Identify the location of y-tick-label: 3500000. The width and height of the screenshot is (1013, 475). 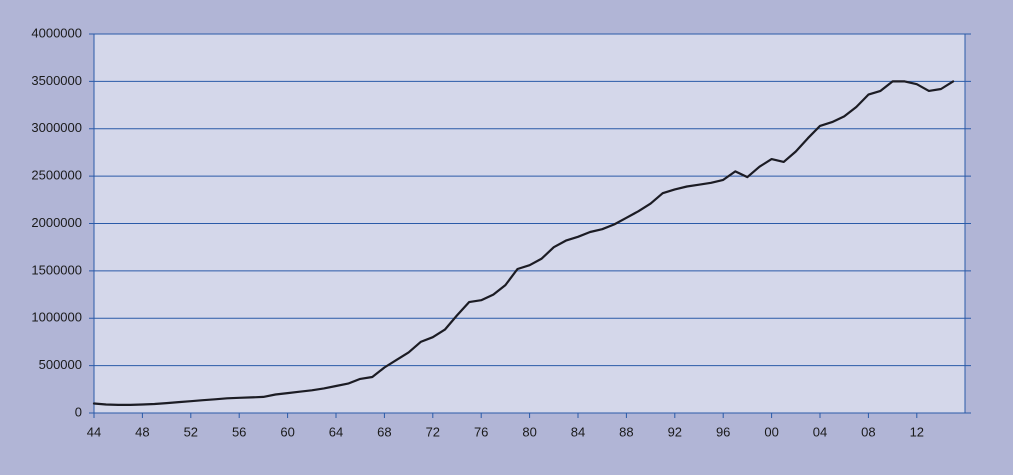
(56, 80).